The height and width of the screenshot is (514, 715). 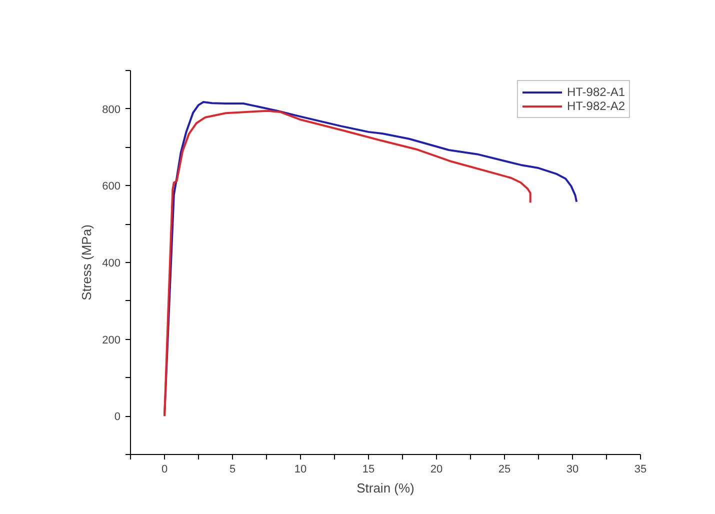 What do you see at coordinates (368, 470) in the screenshot?
I see `x-tick-label: 15` at bounding box center [368, 470].